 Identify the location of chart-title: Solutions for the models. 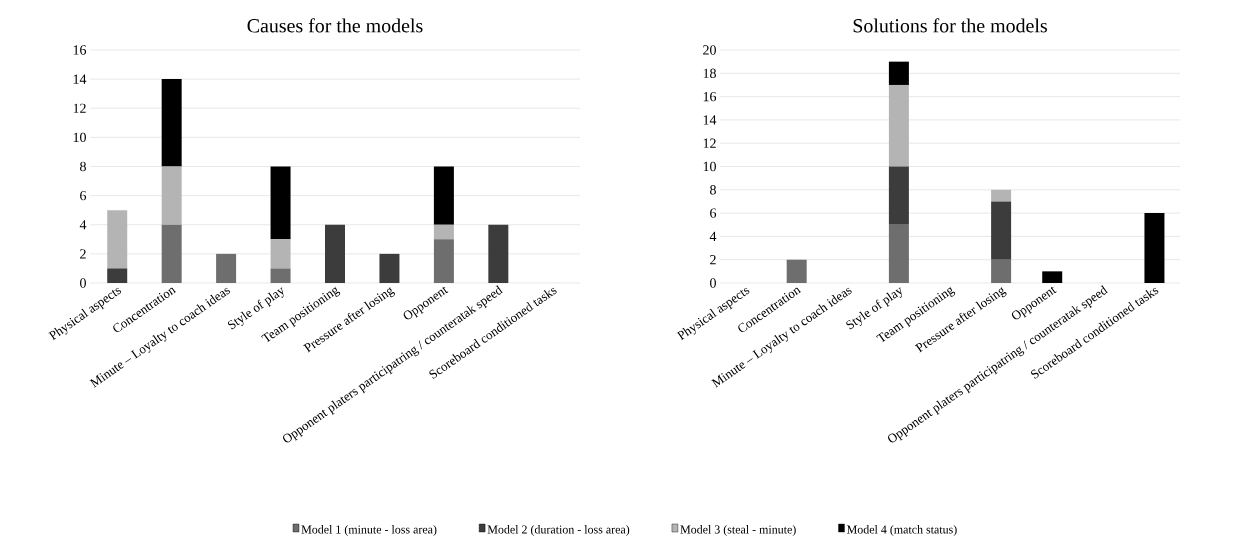
(950, 25).